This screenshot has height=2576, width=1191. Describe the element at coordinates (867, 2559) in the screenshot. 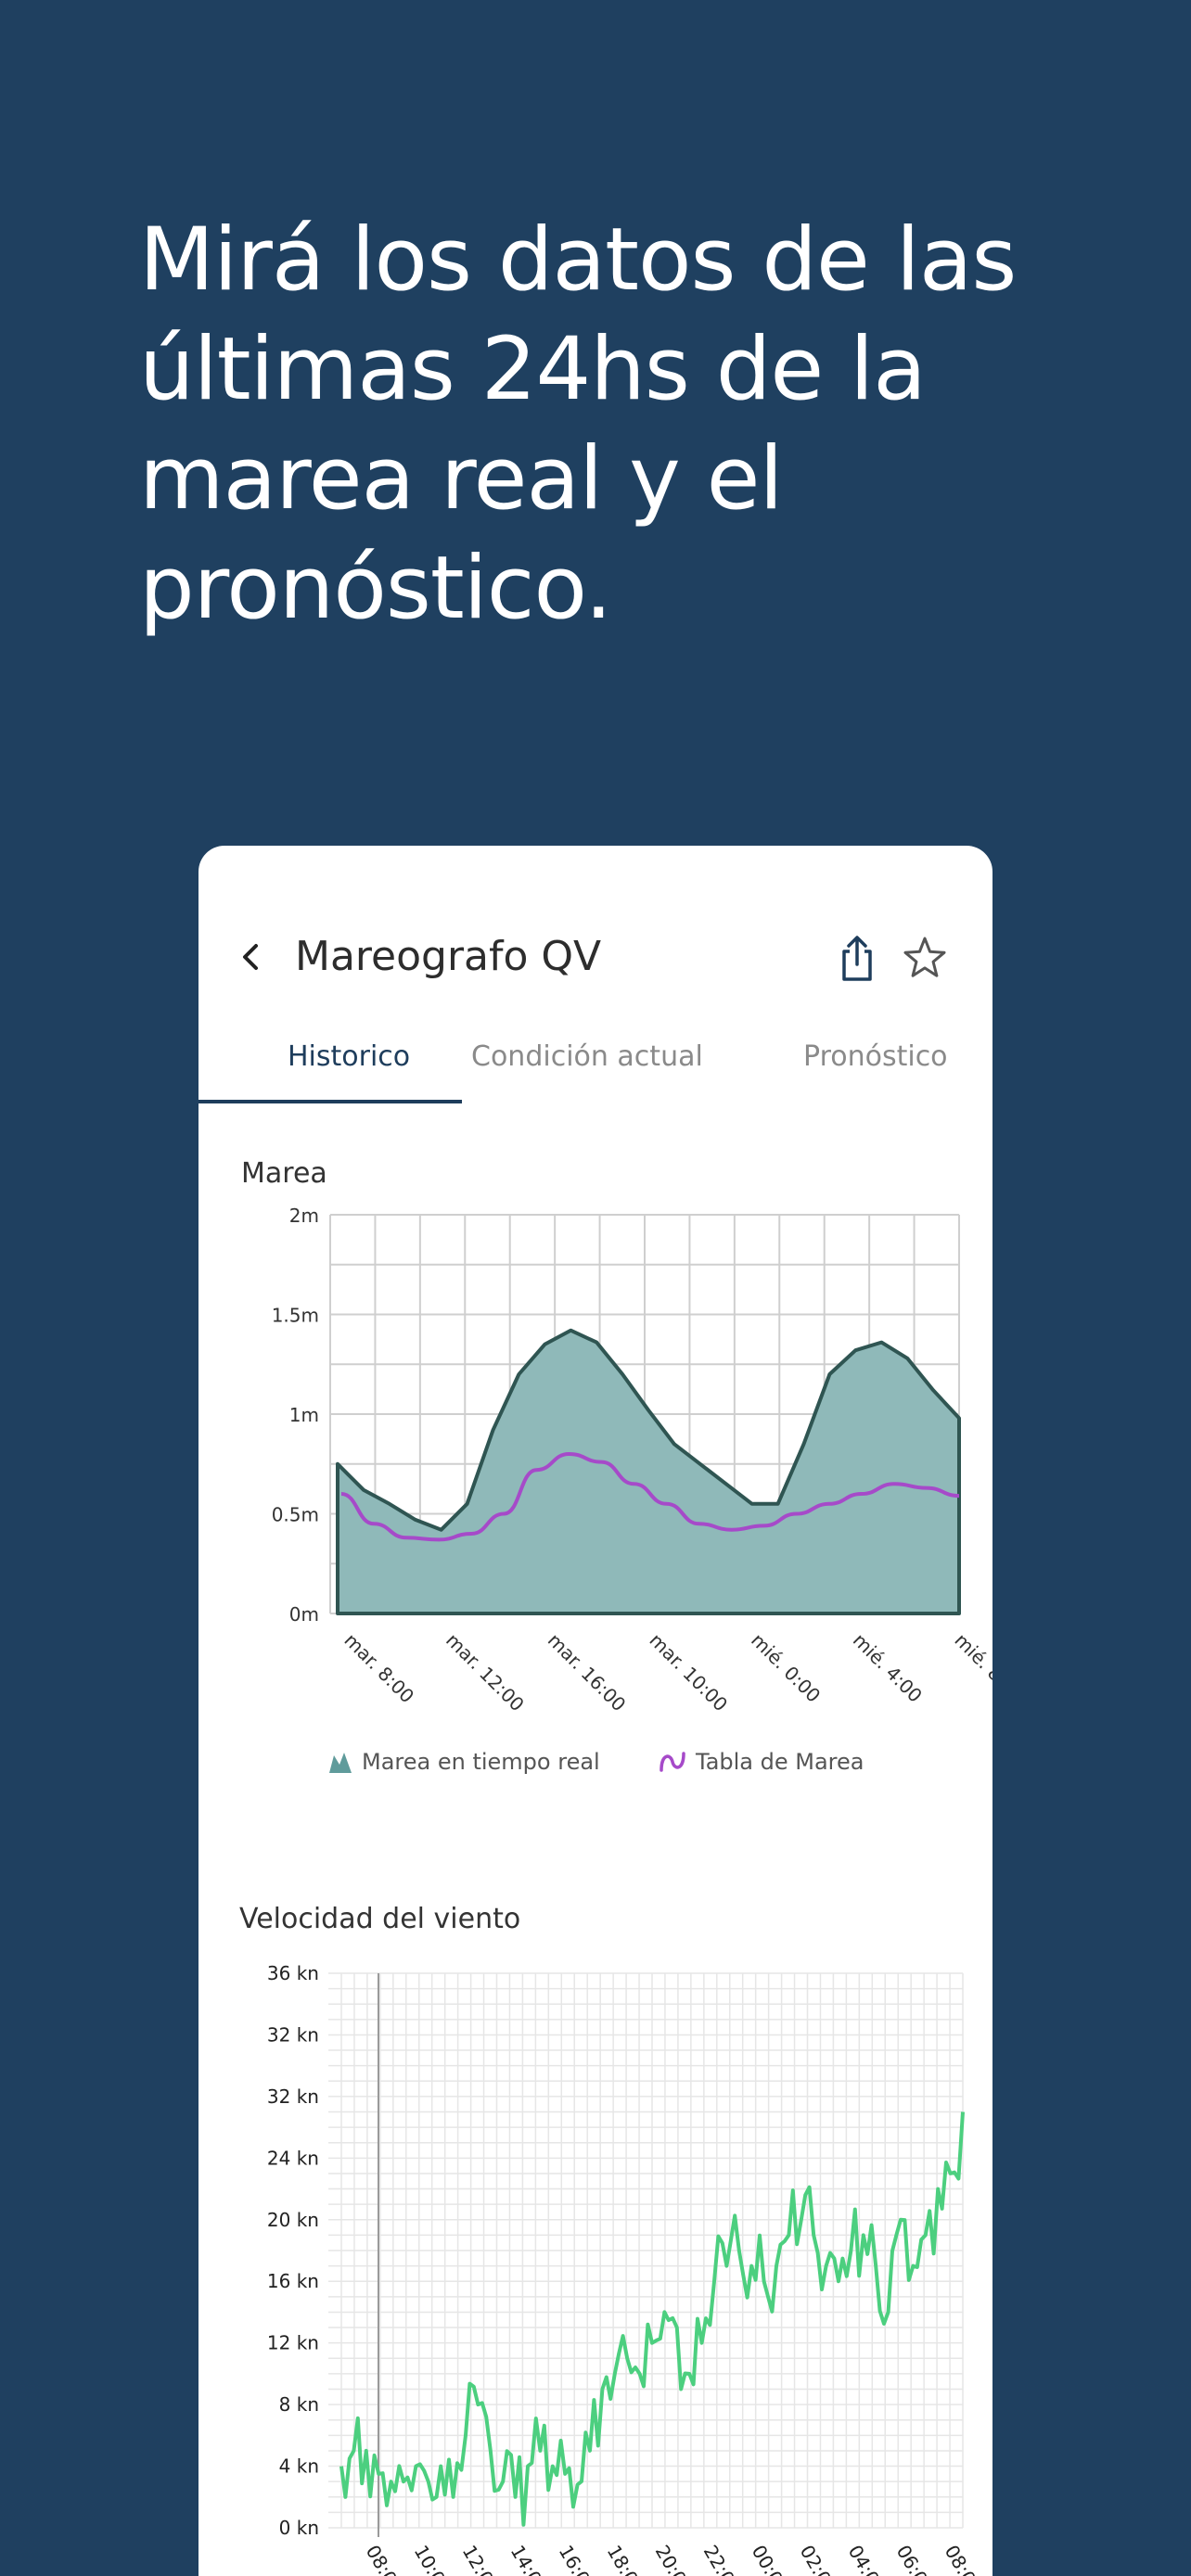

I see `x-tick-label: 04:00` at that location.